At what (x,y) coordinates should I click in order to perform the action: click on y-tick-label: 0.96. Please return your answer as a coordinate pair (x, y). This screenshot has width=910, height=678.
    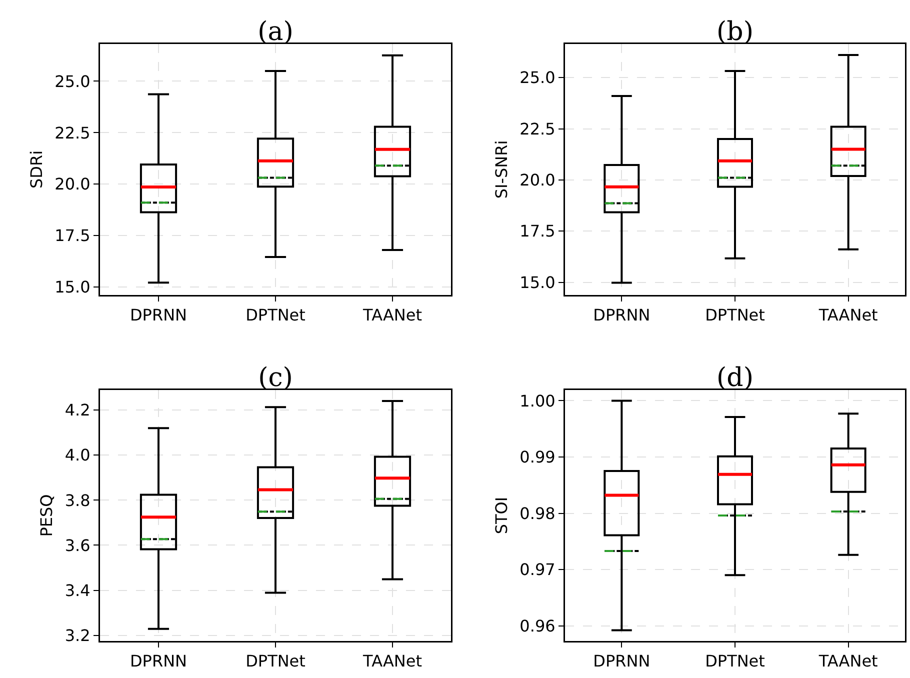
    Looking at the image, I should click on (538, 626).